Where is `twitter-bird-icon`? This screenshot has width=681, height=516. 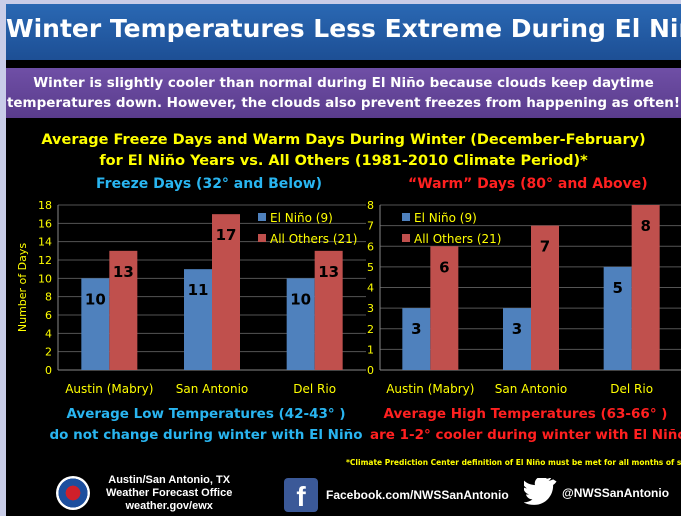 twitter-bird-icon is located at coordinates (541, 493).